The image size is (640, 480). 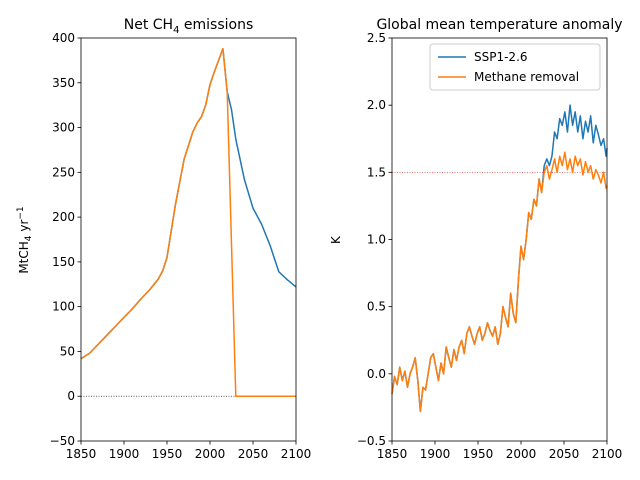 I want to click on left-y-tick-label: −50, so click(x=62, y=441).